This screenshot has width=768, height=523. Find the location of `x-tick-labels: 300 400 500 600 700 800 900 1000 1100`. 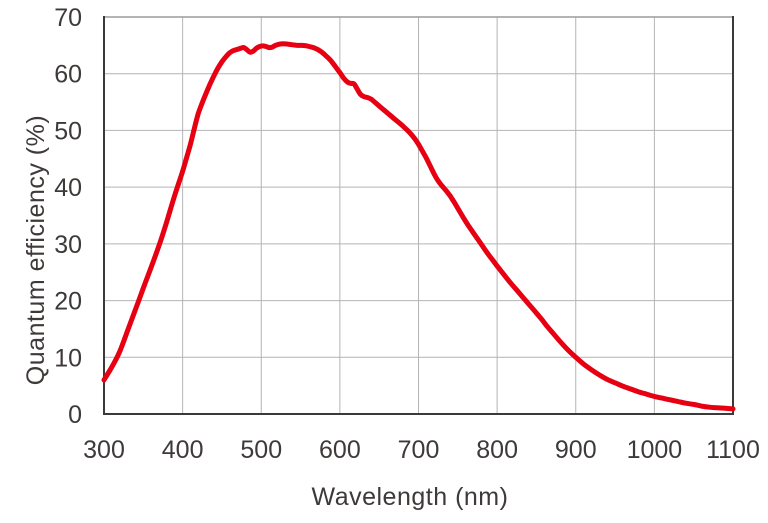

x-tick-labels: 300 400 500 600 700 800 900 1000 1100 is located at coordinates (421, 450).